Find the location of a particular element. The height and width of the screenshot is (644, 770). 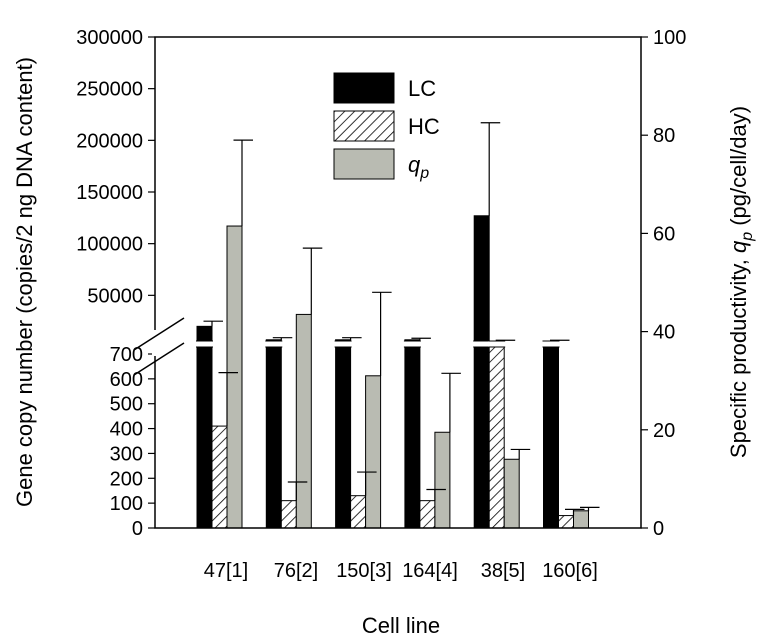

right-axis-title-subscript: p is located at coordinates (747, 237).